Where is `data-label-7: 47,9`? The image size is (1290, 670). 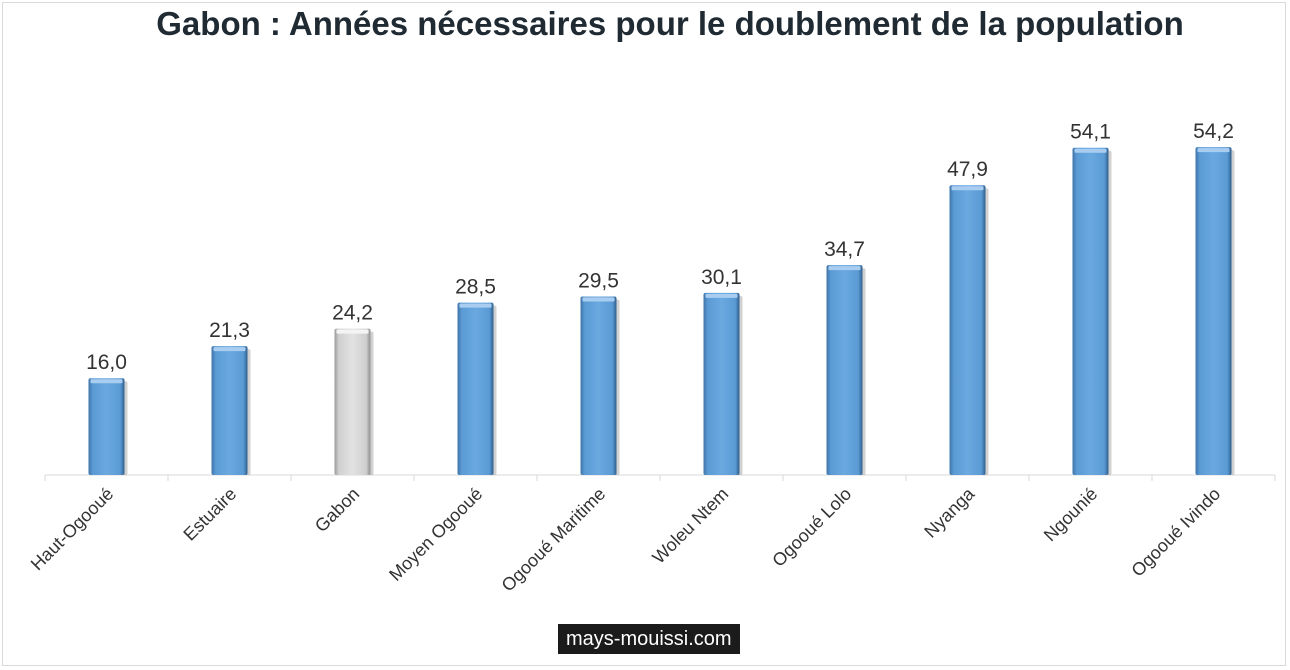
data-label-7: 47,9 is located at coordinates (967, 169).